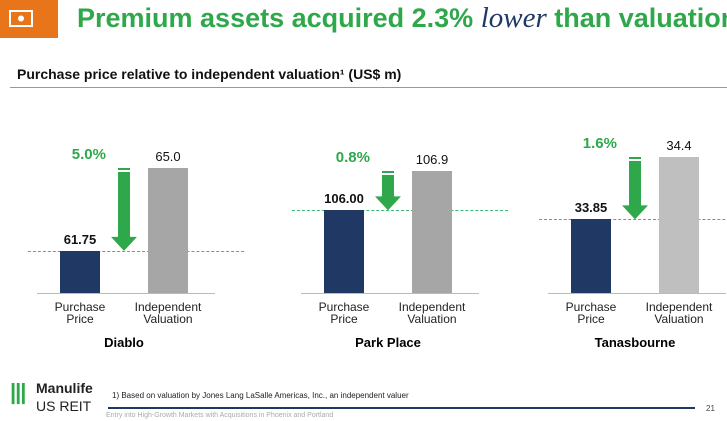  What do you see at coordinates (18, 391) in the screenshot?
I see `logo-mark: |||` at bounding box center [18, 391].